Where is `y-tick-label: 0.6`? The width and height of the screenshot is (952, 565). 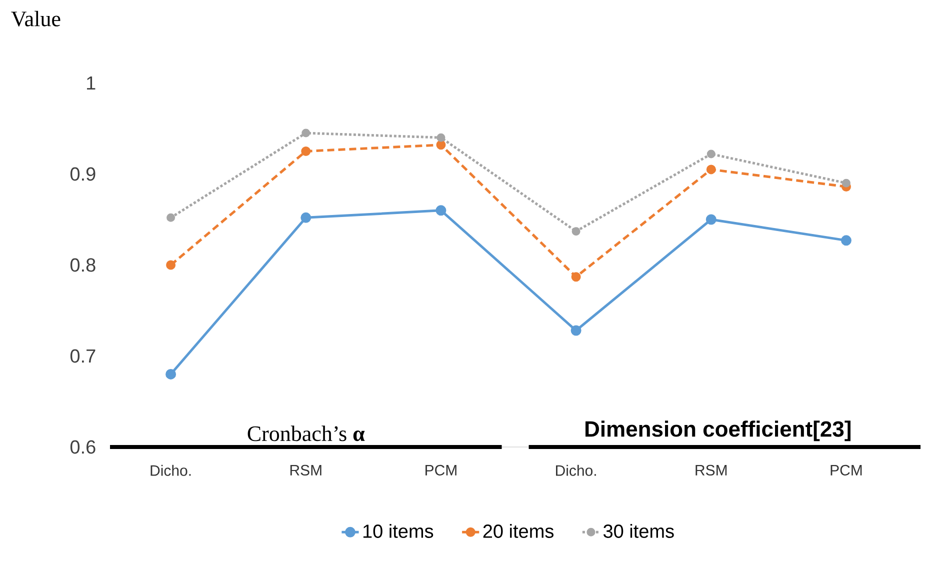
y-tick-label: 0.6 is located at coordinates (83, 447).